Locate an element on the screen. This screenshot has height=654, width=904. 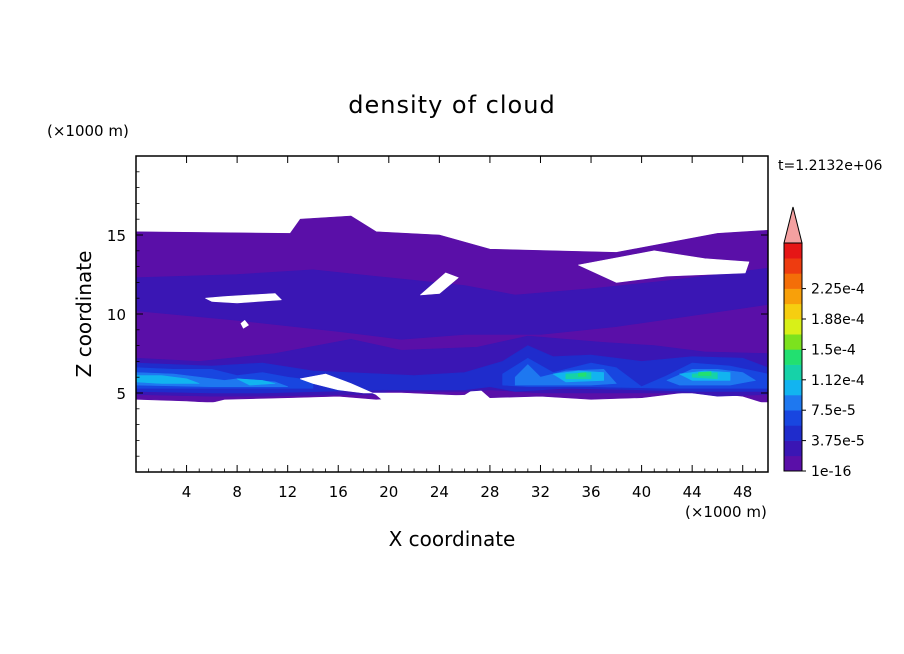
x-tick-label: 32 is located at coordinates (540, 492).